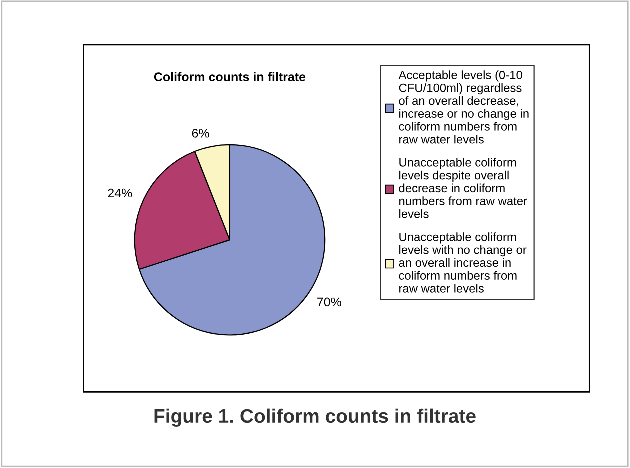  What do you see at coordinates (120, 193) in the screenshot?
I see `data-label: 24%` at bounding box center [120, 193].